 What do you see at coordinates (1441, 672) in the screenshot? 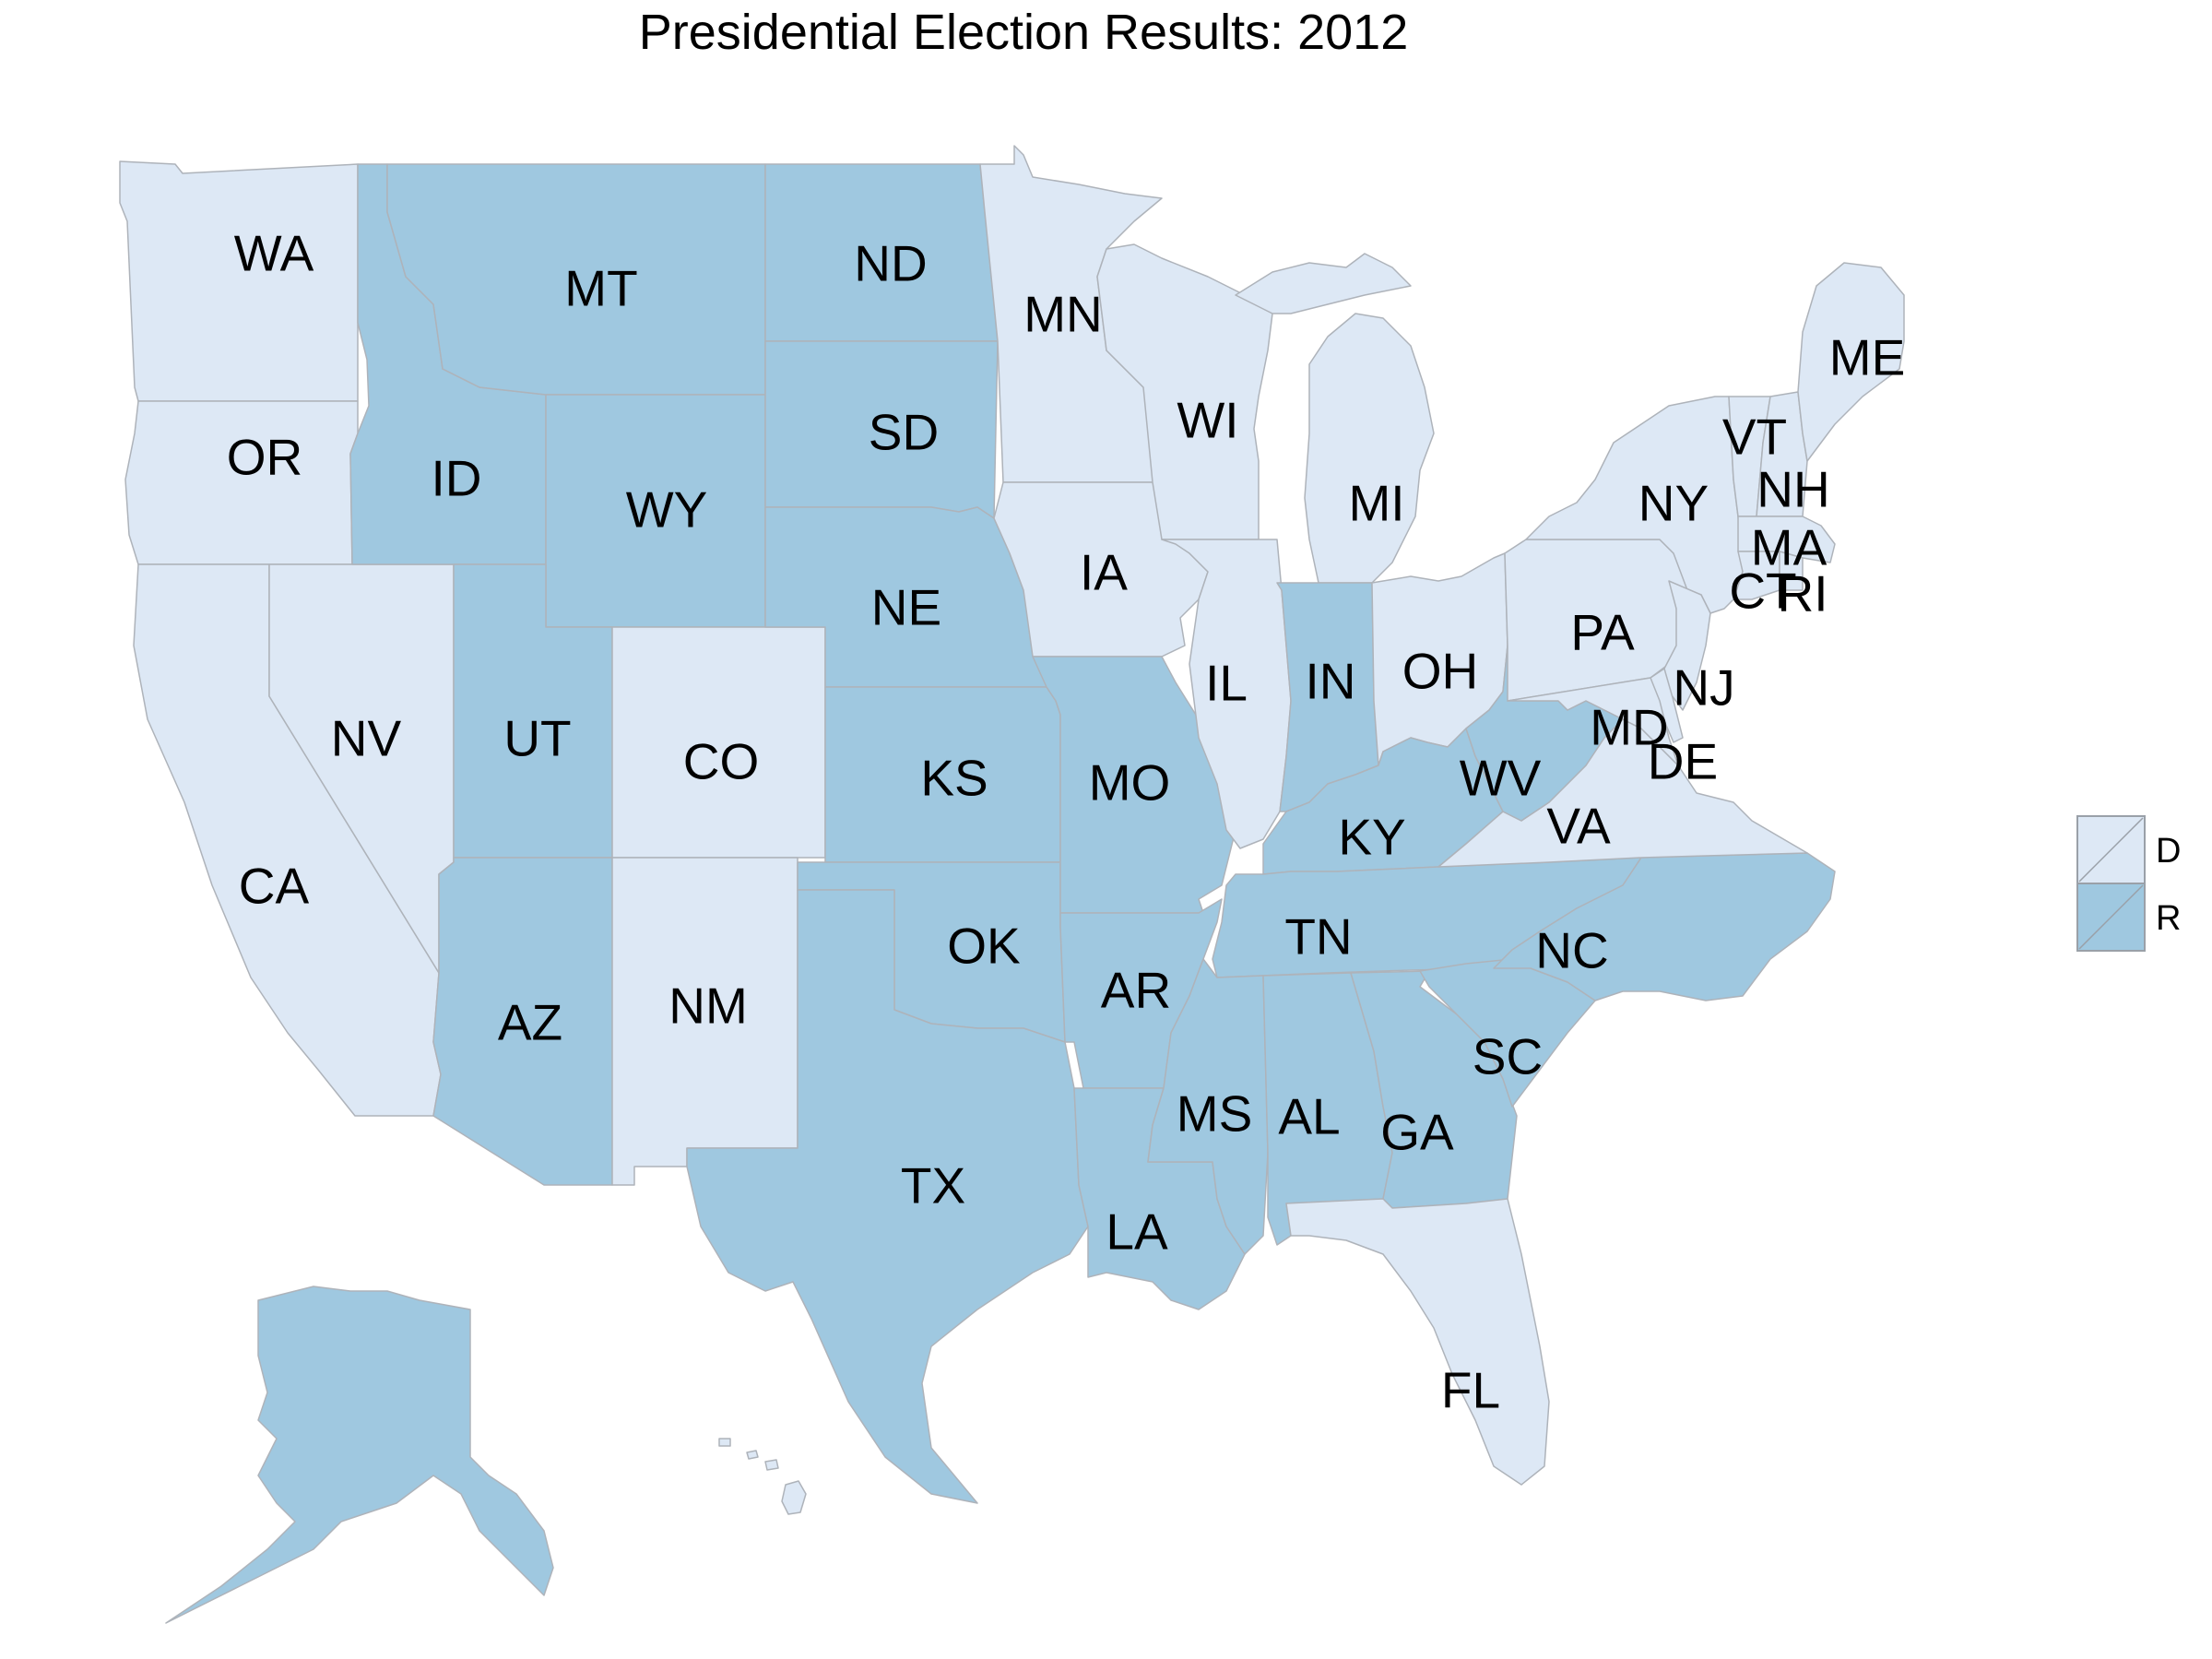
I see `state-label-oh: OH` at bounding box center [1441, 672].